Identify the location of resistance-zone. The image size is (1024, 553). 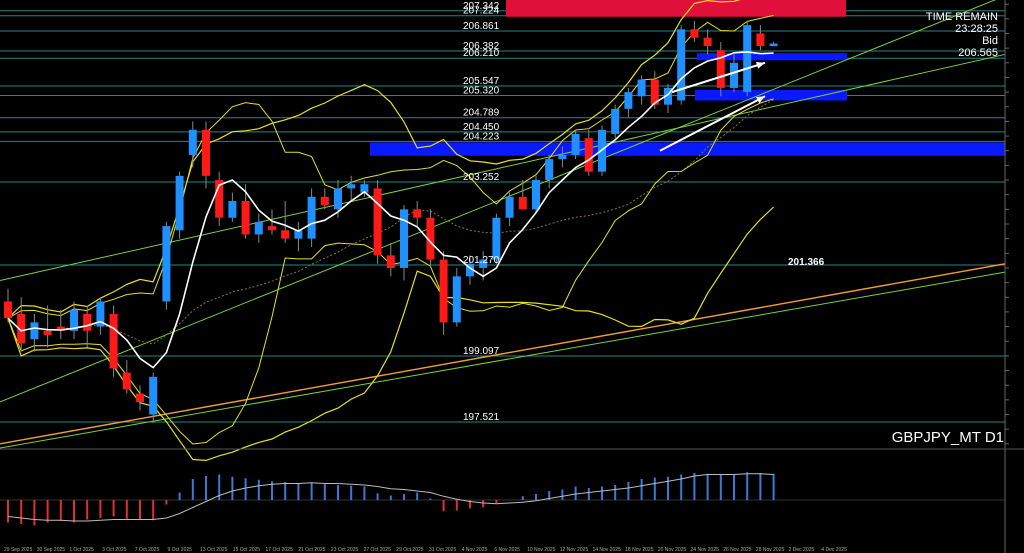
(676, 8).